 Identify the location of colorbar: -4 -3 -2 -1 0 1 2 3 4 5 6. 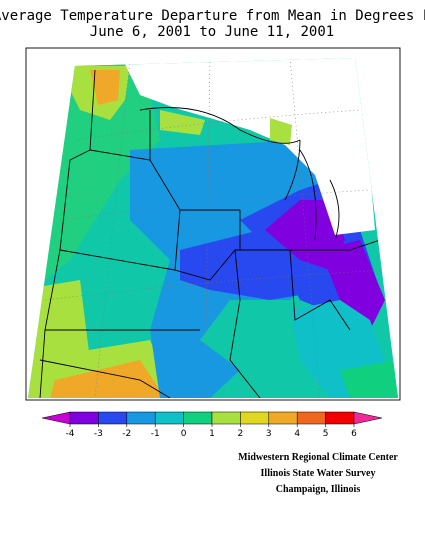
(212, 425).